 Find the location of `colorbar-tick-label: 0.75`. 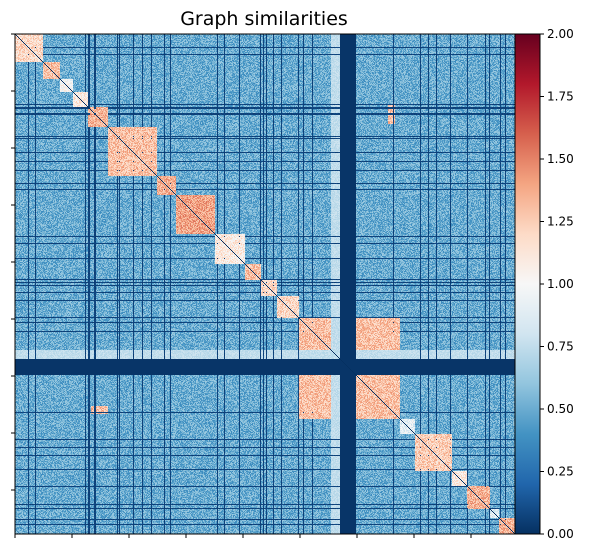

colorbar-tick-label: 0.75 is located at coordinates (560, 347).